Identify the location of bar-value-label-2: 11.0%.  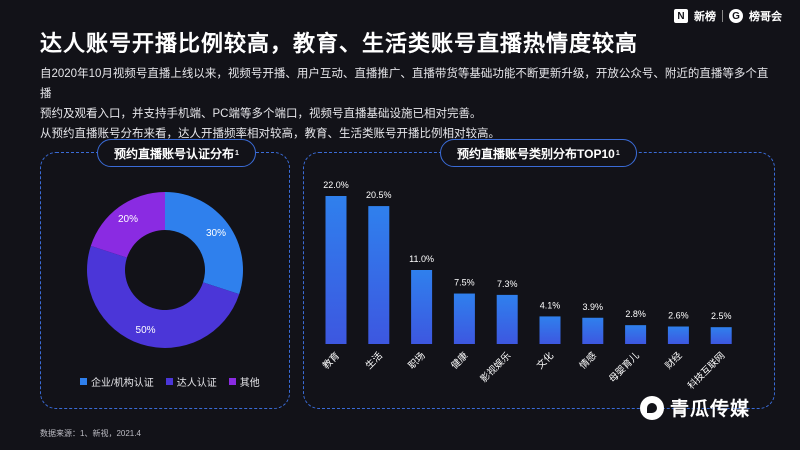
(421, 259).